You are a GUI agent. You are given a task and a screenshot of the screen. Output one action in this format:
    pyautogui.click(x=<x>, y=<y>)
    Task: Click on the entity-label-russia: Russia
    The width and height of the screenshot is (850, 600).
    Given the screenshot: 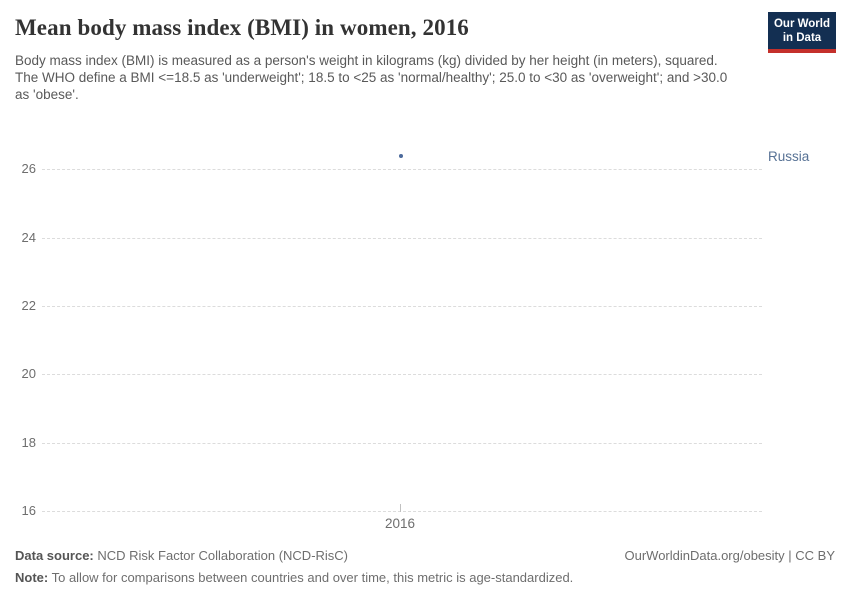 What is the action you would take?
    pyautogui.click(x=789, y=156)
    